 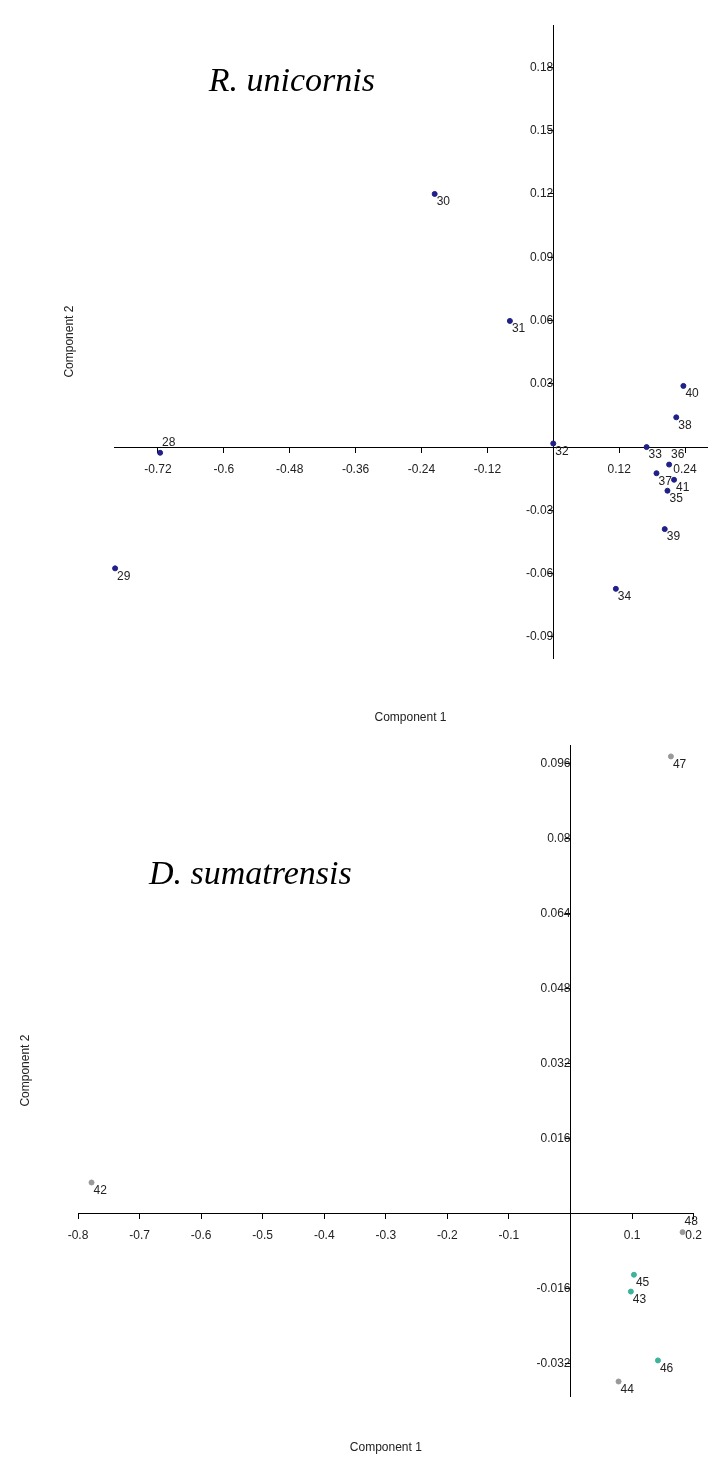 I want to click on y-tick-label: -0.06, so click(x=539, y=572).